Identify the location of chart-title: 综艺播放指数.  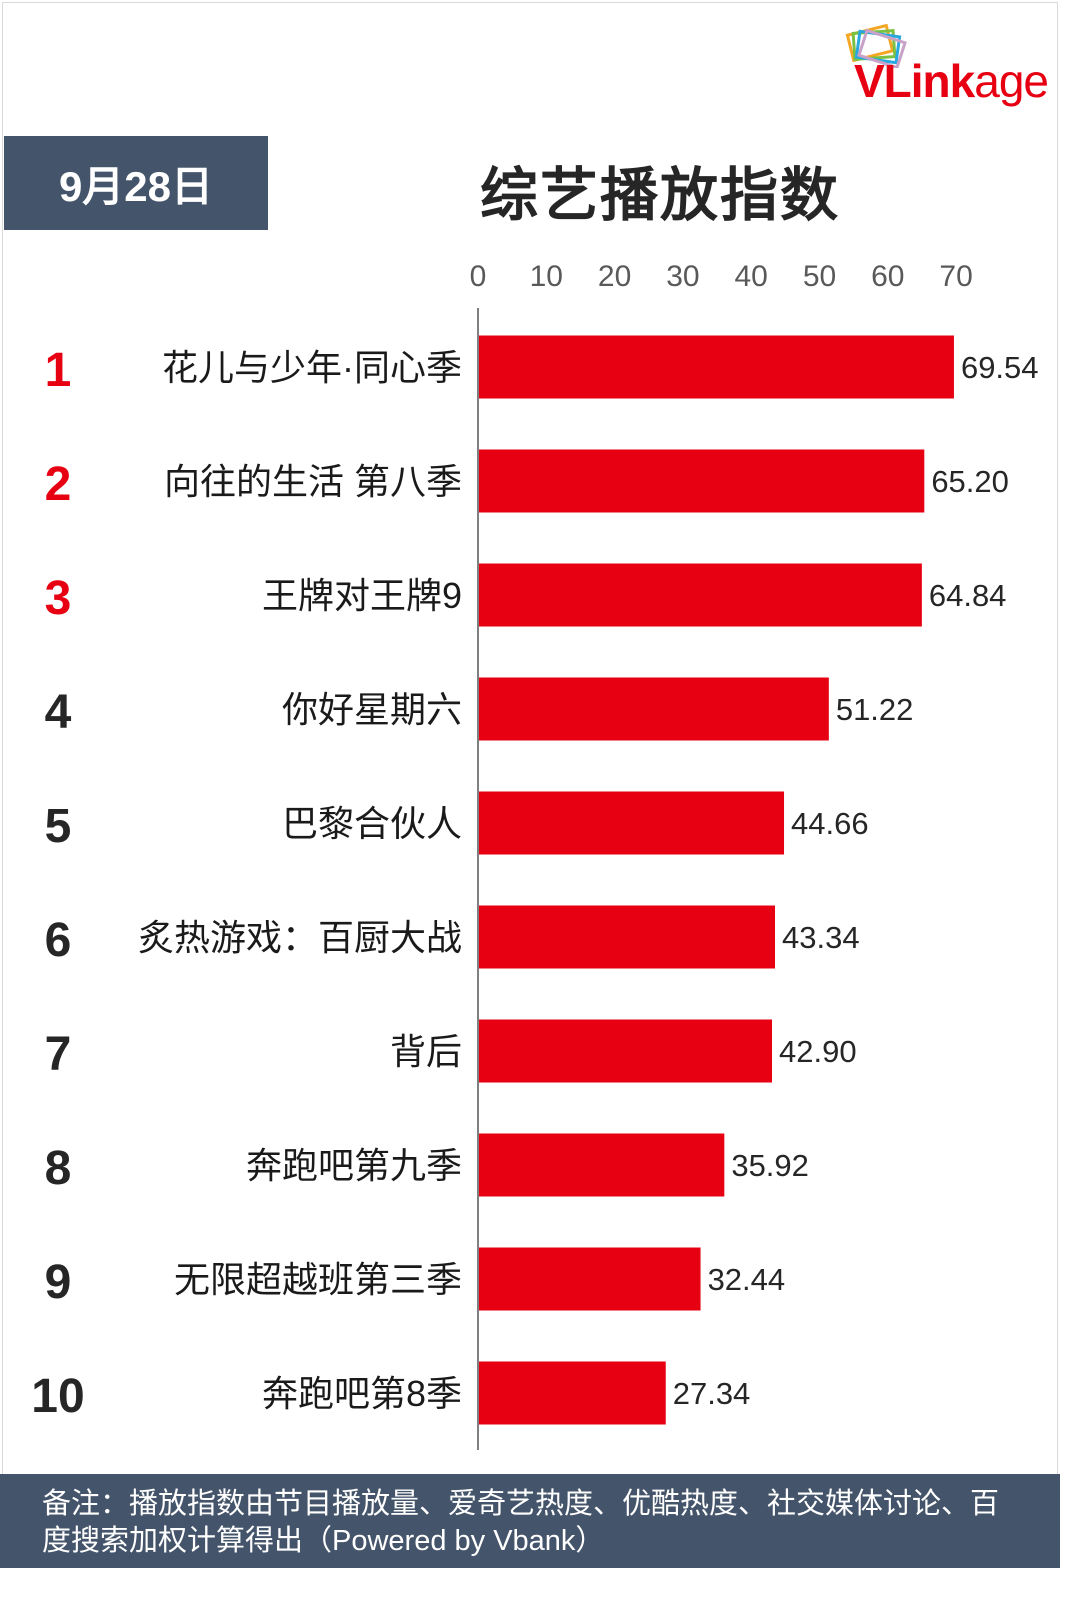
(659, 195).